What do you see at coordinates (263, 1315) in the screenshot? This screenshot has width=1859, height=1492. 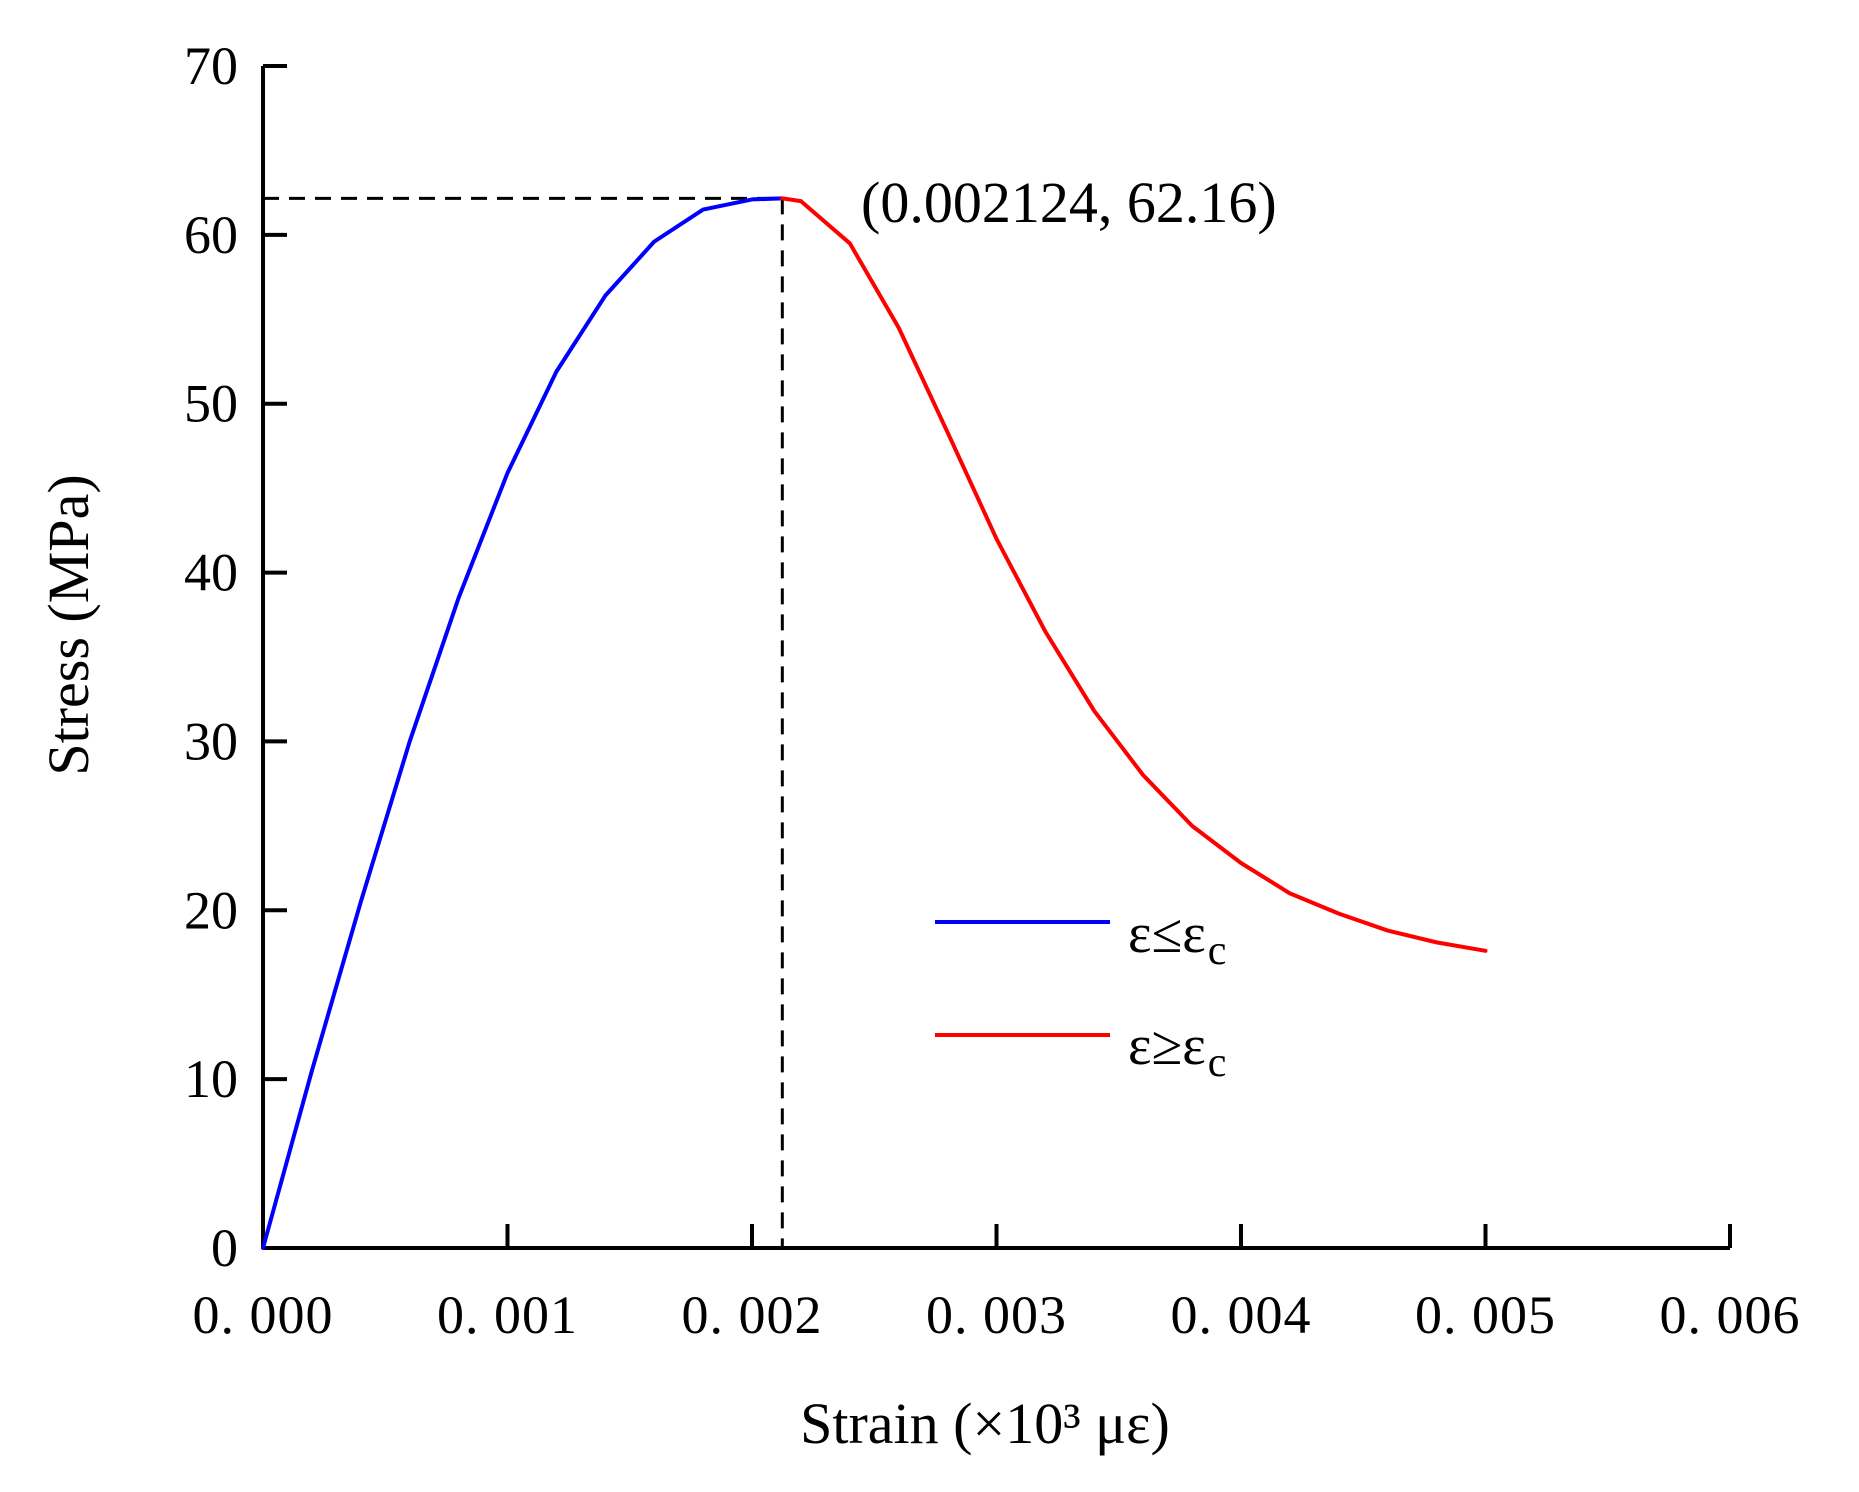 I see `x-tick-label: 0. 000` at bounding box center [263, 1315].